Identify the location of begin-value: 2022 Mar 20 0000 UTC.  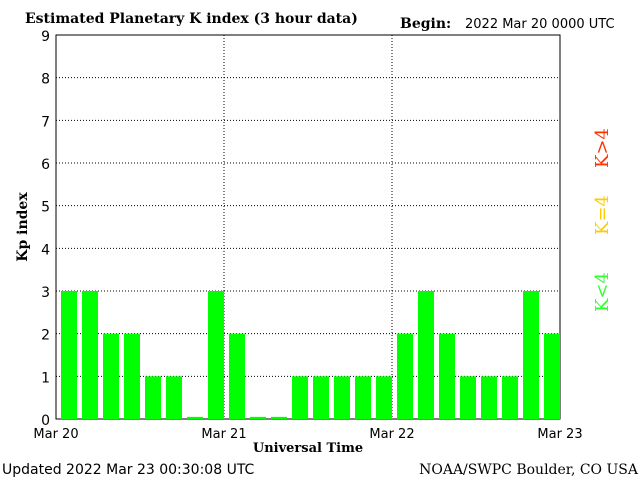
(540, 24).